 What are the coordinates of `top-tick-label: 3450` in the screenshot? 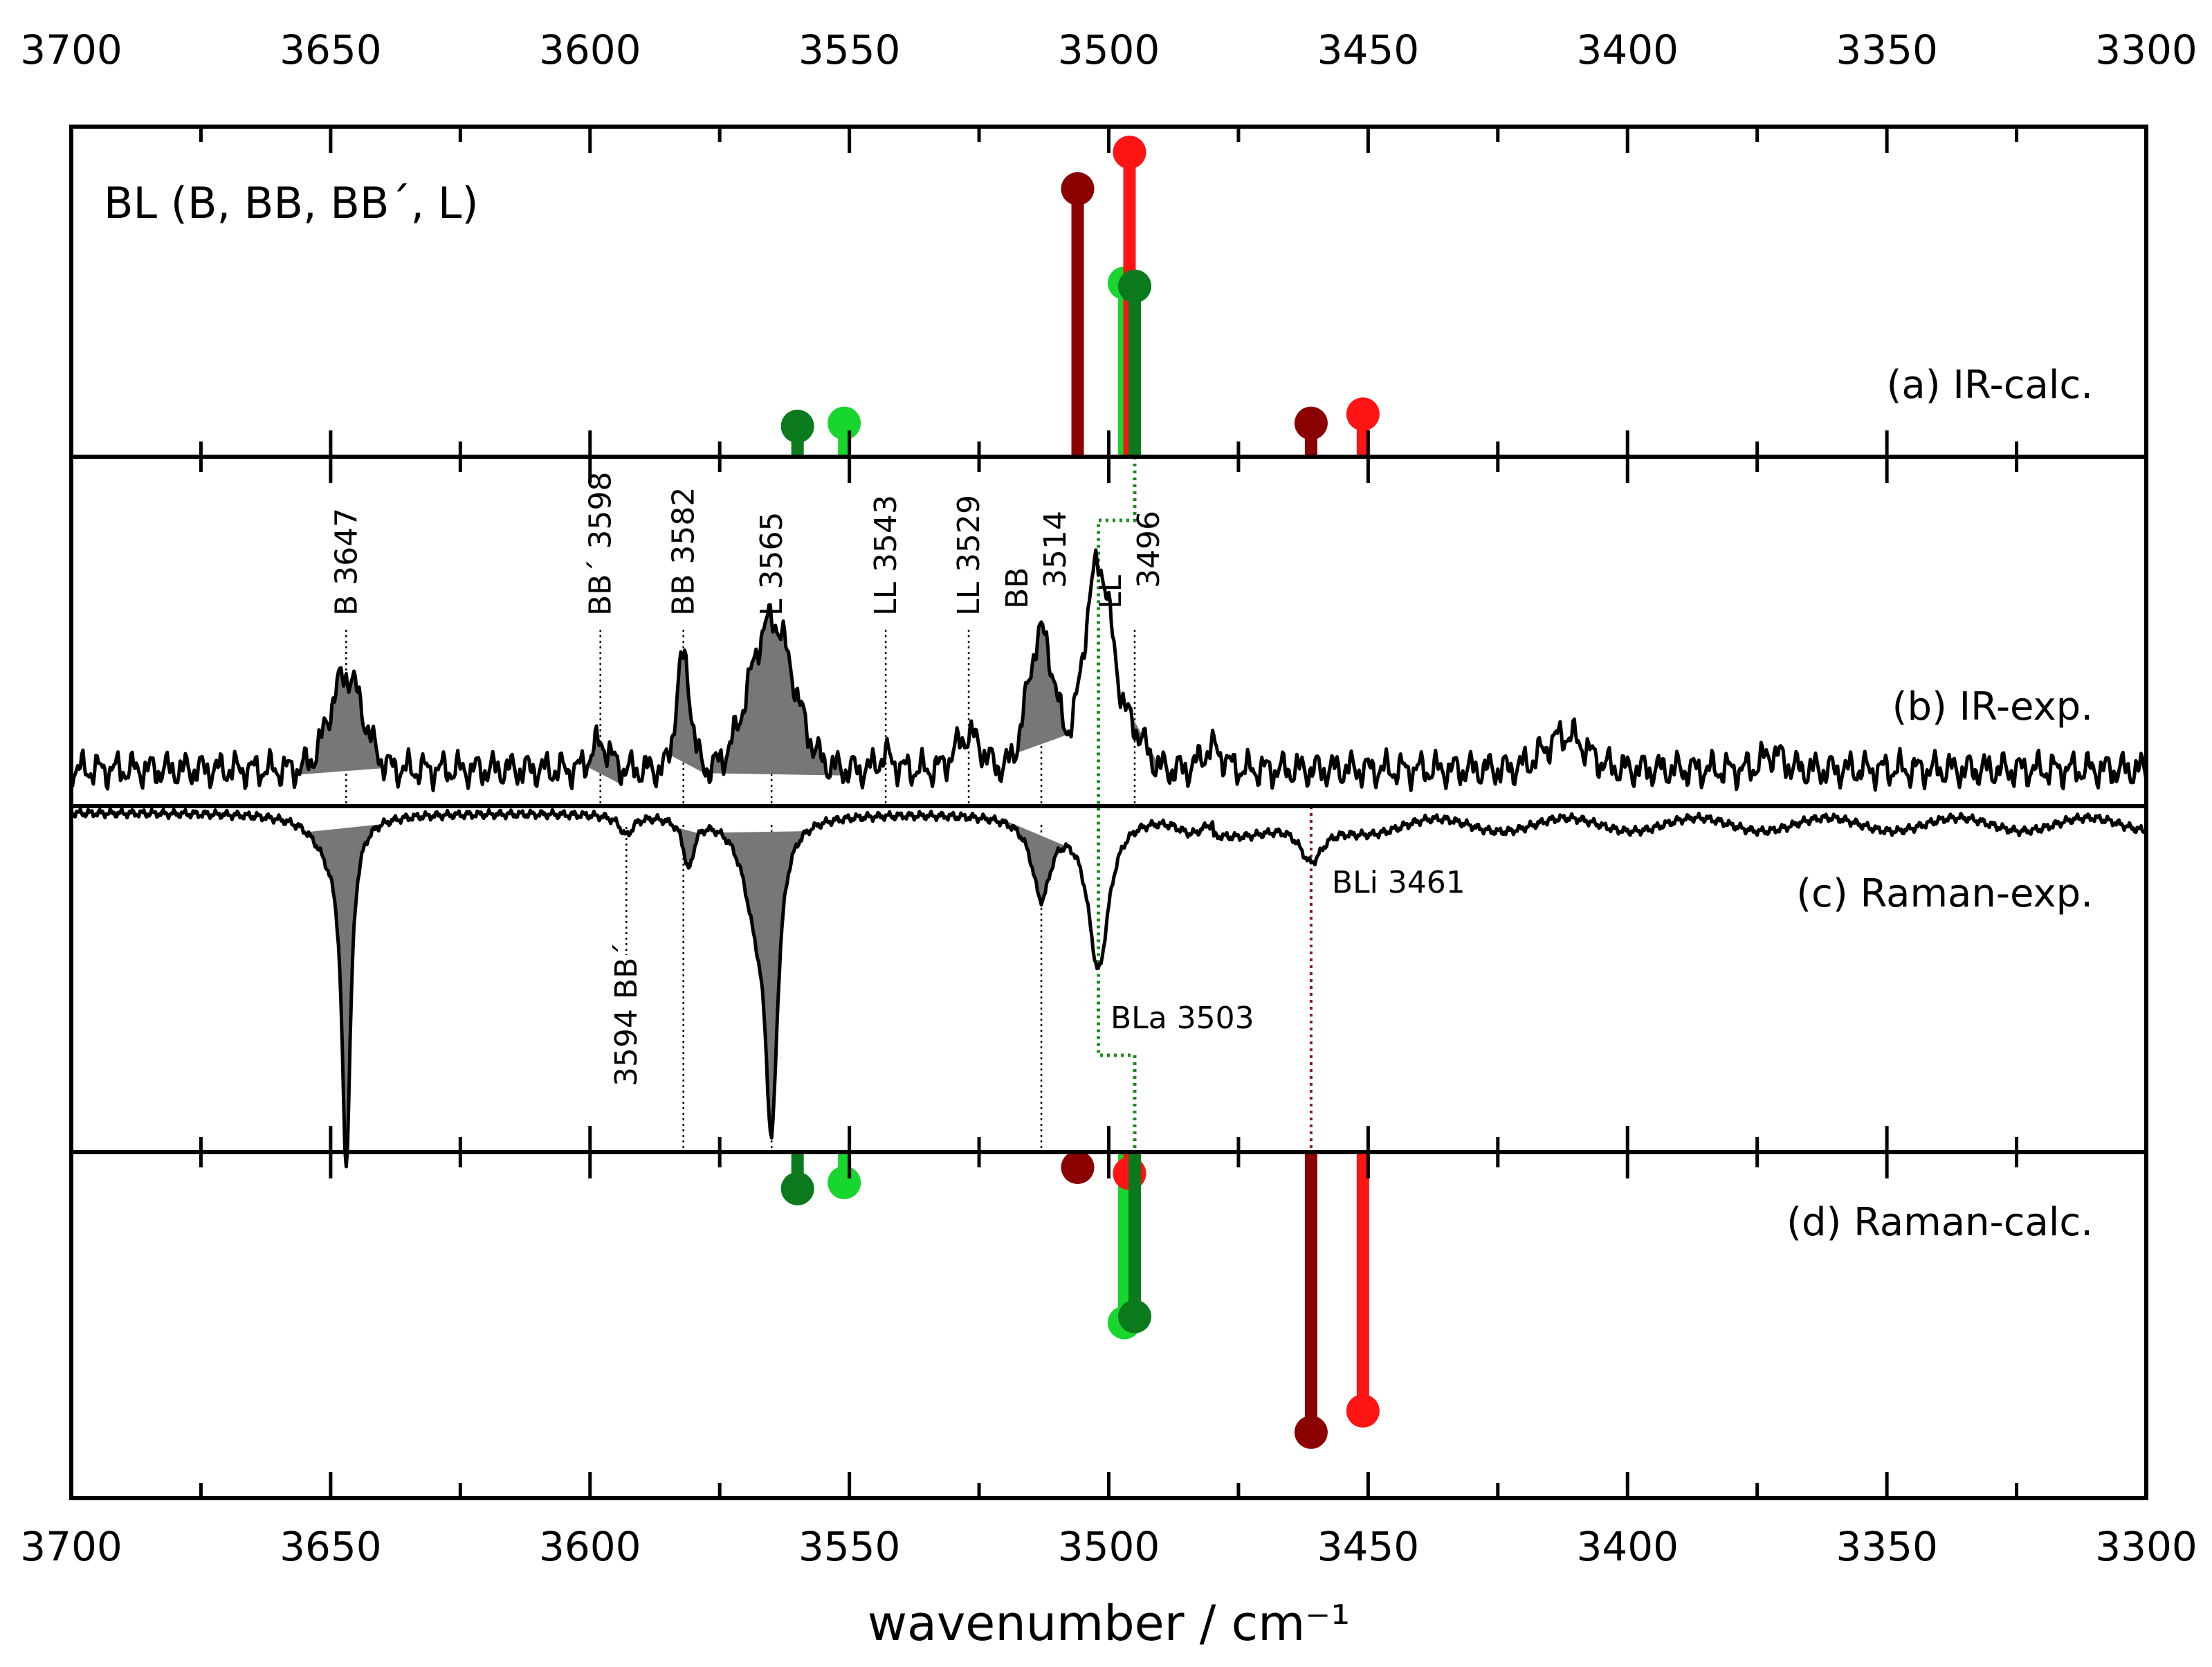 It's located at (1368, 49).